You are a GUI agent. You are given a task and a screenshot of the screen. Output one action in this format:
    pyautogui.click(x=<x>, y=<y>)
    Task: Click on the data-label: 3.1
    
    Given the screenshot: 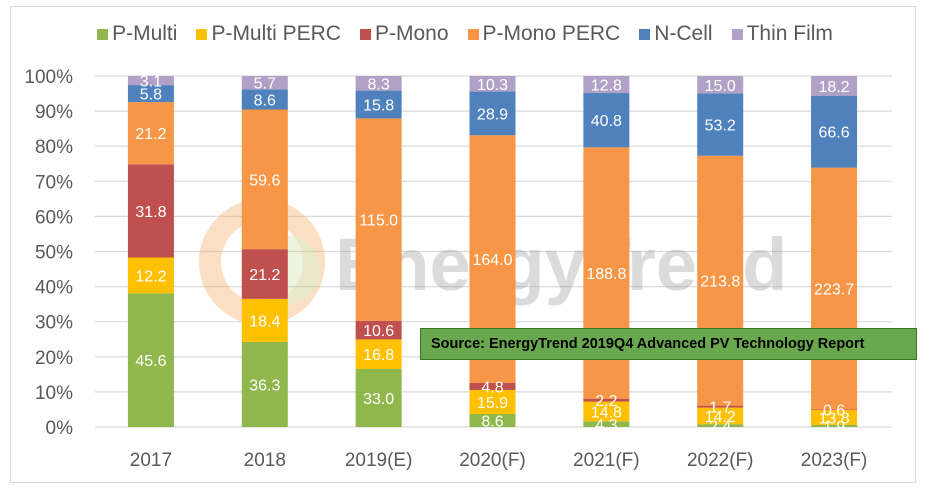 What is the action you would take?
    pyautogui.click(x=151, y=82)
    